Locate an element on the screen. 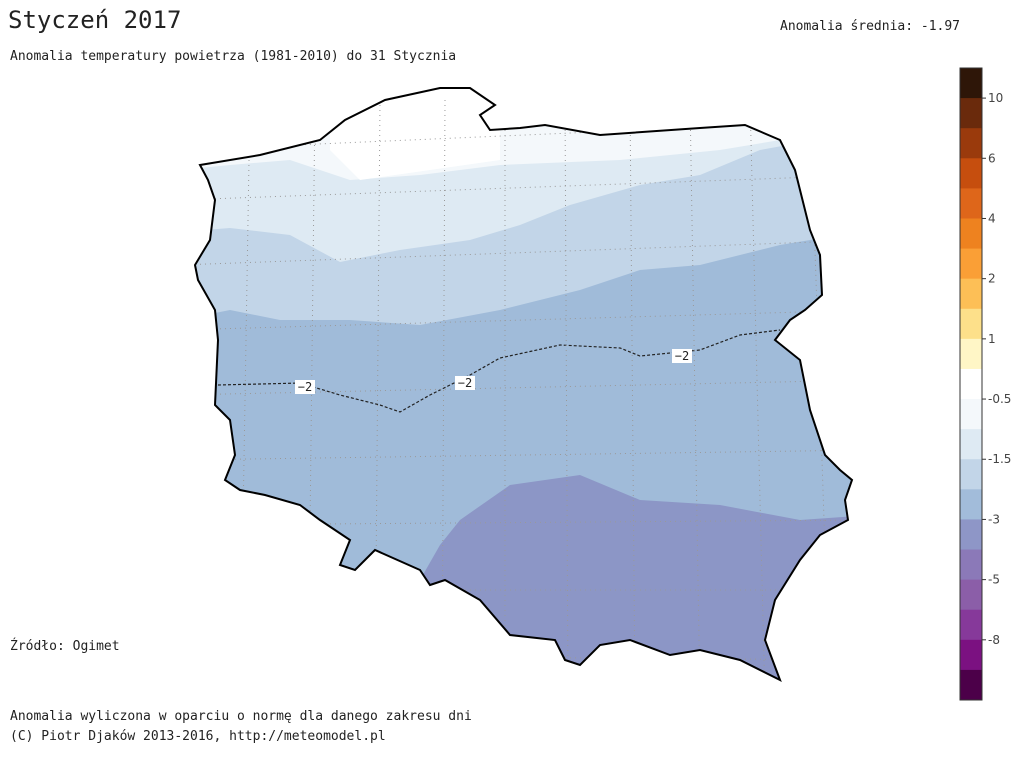  colorbar-label: -3 is located at coordinates (994, 519).